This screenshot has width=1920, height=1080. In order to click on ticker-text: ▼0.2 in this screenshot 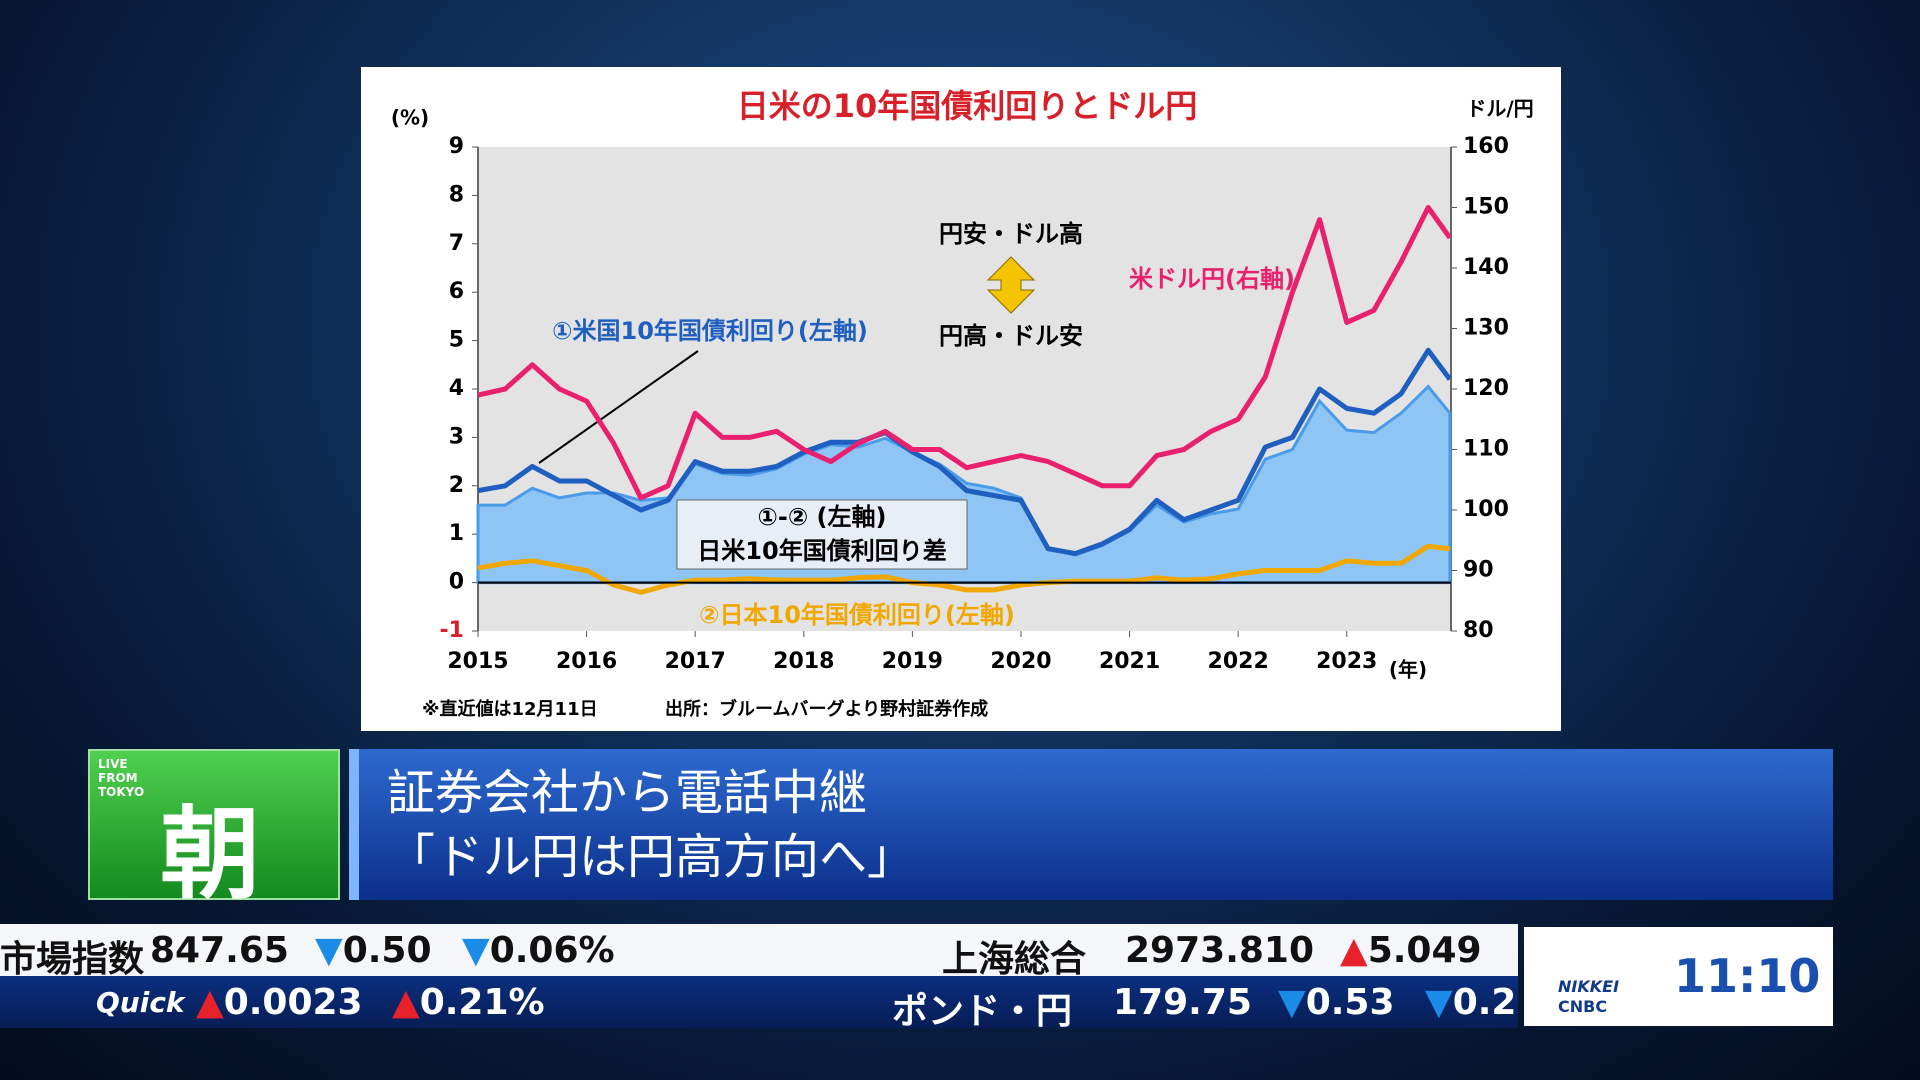, I will do `click(1471, 1002)`.